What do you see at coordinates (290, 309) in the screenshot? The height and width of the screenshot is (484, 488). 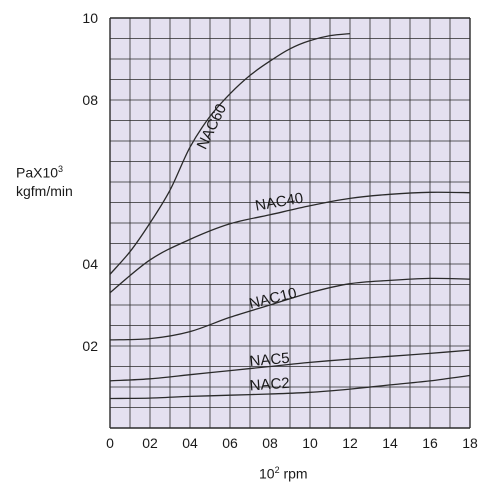 I see `curve-nac10` at bounding box center [290, 309].